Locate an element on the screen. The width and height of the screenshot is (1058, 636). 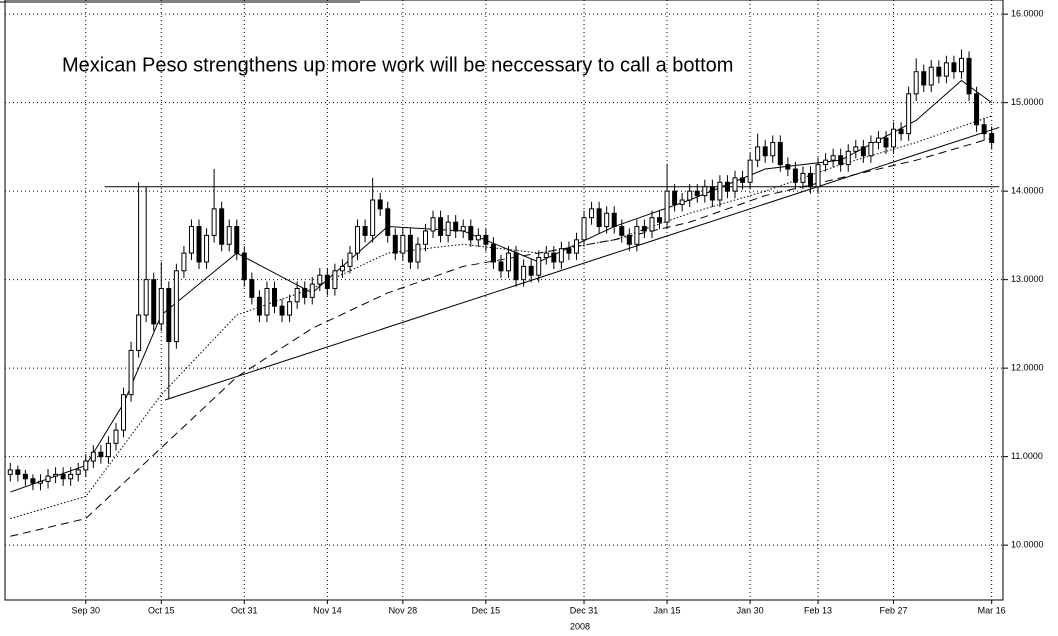
x-tick-label: Feb 27 is located at coordinates (894, 610).